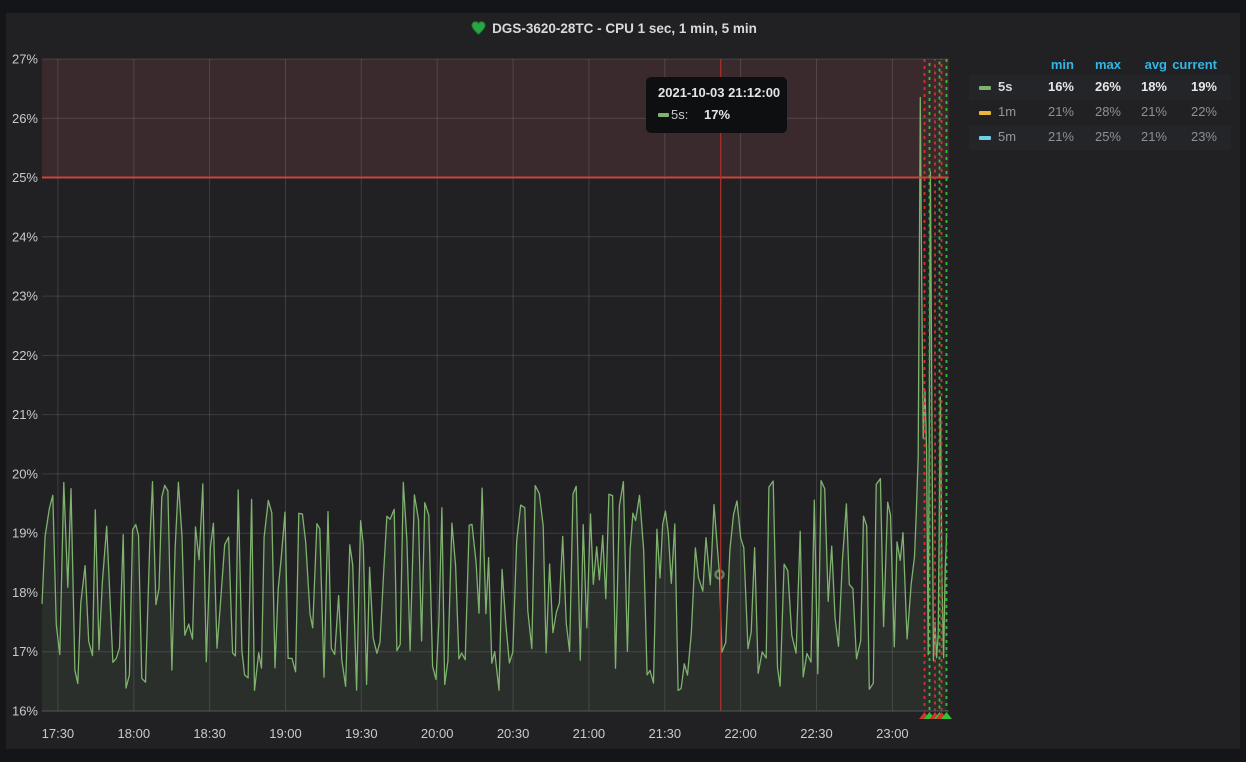  What do you see at coordinates (25, 355) in the screenshot?
I see `svg-text: 22%` at bounding box center [25, 355].